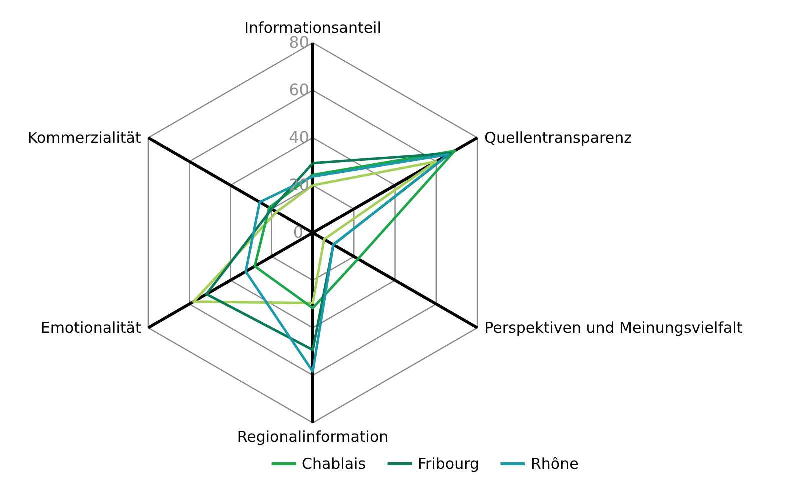 This screenshot has width=790, height=499. What do you see at coordinates (613, 328) in the screenshot?
I see `spoke-label: Perspektiven und Meinungsvielfalt` at bounding box center [613, 328].